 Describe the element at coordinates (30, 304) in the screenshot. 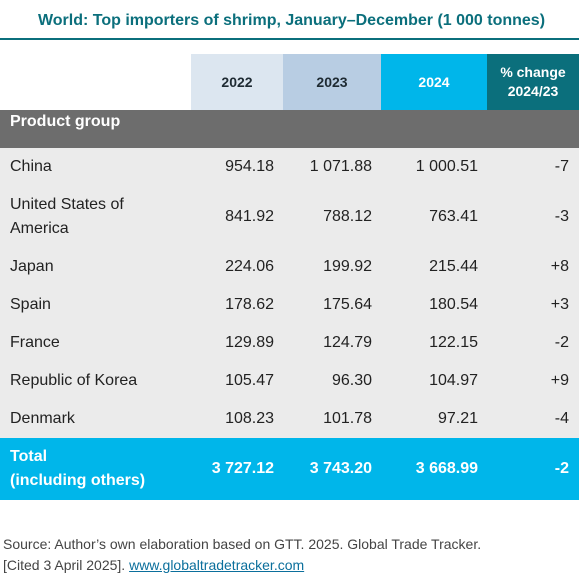

I see `country-name-line1: Spain` at that location.